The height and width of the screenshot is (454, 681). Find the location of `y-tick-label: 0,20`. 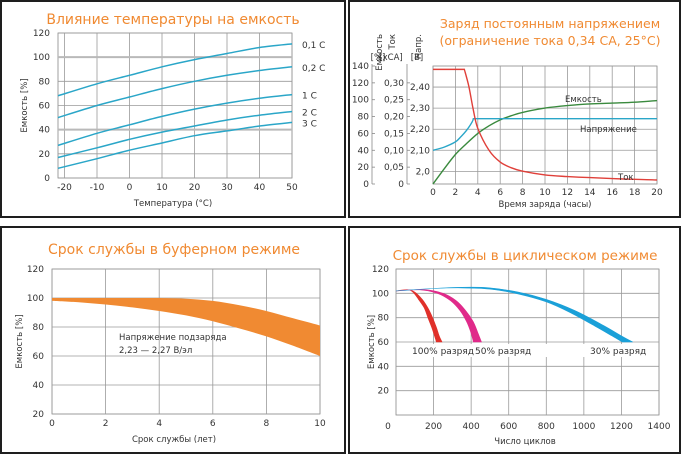

y-tick-label: 0,20 is located at coordinates (394, 118).